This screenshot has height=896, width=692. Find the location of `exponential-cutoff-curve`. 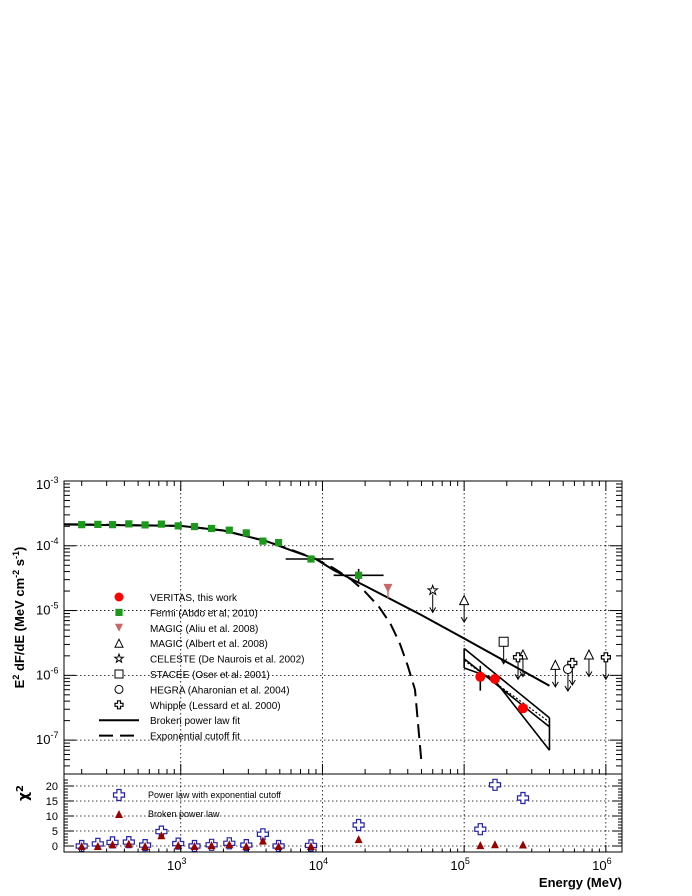

exponential-cutoff-curve is located at coordinates (243, 643).